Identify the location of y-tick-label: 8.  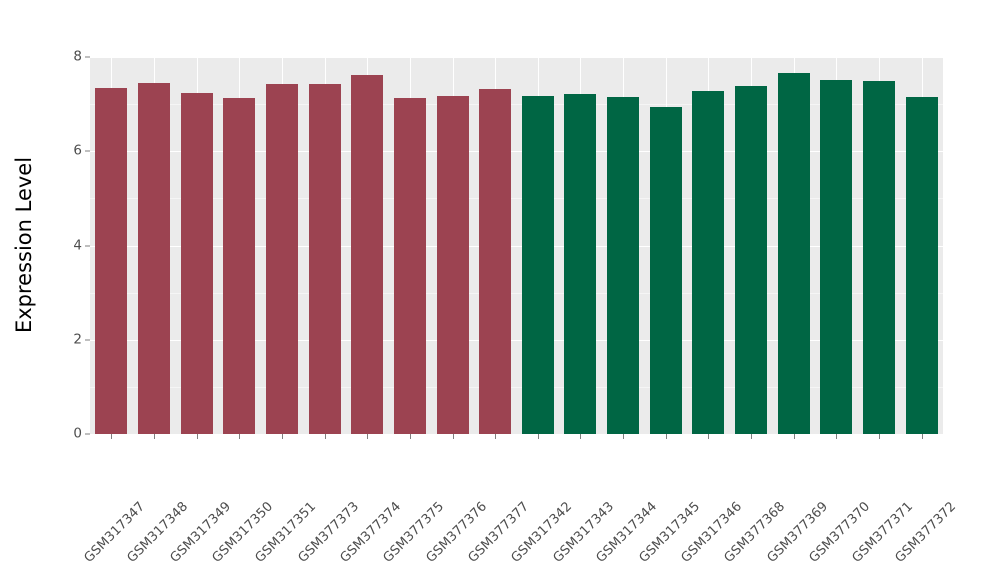
(77, 56).